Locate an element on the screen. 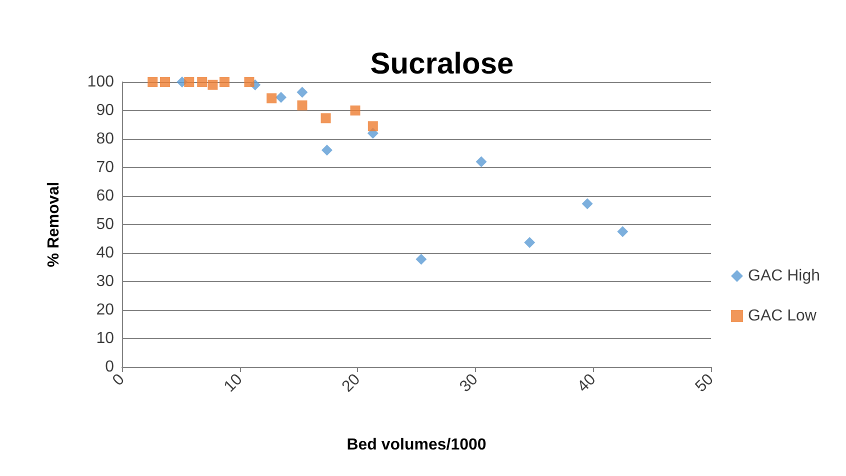 The image size is (846, 476). x-tick-label: 40 is located at coordinates (587, 383).